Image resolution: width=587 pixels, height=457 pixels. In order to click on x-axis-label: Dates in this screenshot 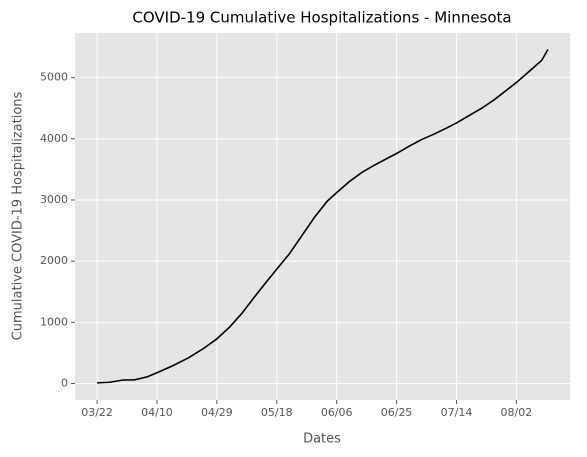, I will do `click(322, 439)`.